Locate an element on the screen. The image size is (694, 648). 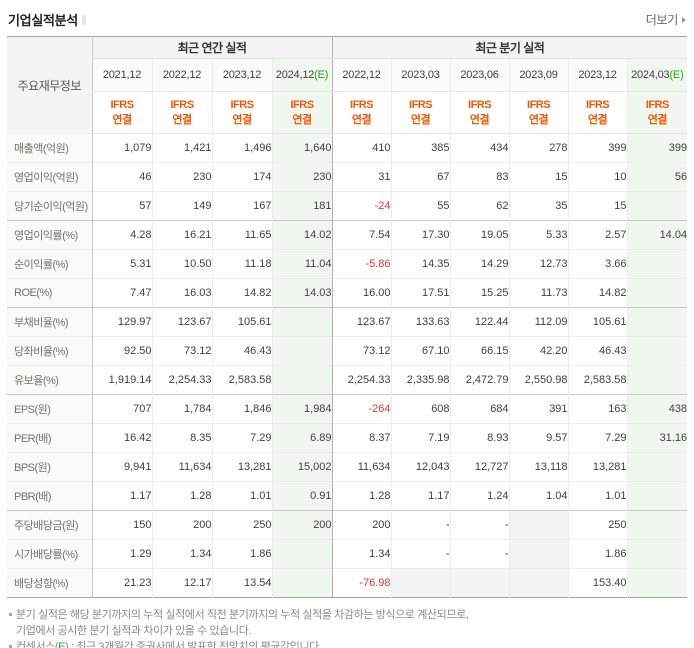
row-label: 주당배당금(원) is located at coordinates (49, 525).